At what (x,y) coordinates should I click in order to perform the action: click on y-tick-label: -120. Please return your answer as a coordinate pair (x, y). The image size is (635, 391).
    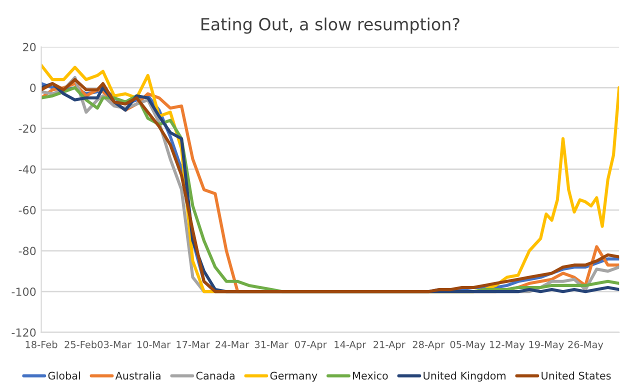
    Looking at the image, I should click on (24, 332).